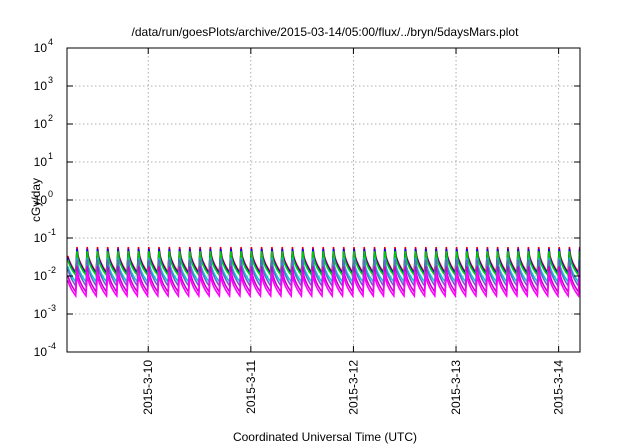  What do you see at coordinates (52, 232) in the screenshot?
I see `y-tick-exponent: -1` at bounding box center [52, 232].